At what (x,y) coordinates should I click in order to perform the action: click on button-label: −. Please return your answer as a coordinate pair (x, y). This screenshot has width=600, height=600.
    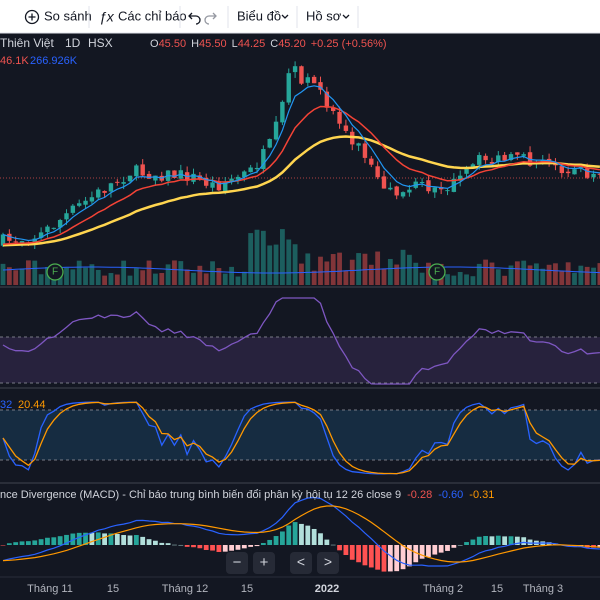
    Looking at the image, I should click on (237, 562).